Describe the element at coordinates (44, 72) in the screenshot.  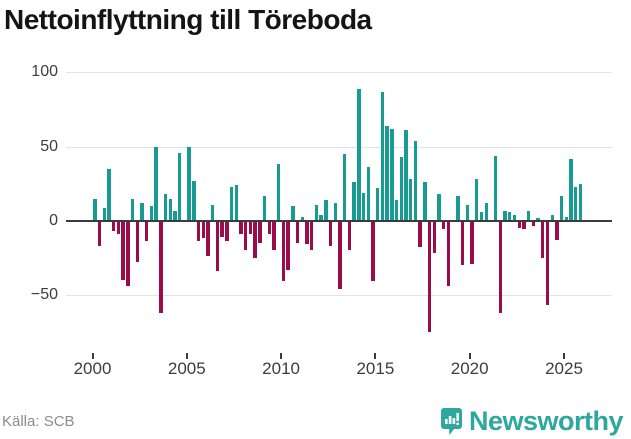
I see `y-axis-tick-label: 100` at that location.